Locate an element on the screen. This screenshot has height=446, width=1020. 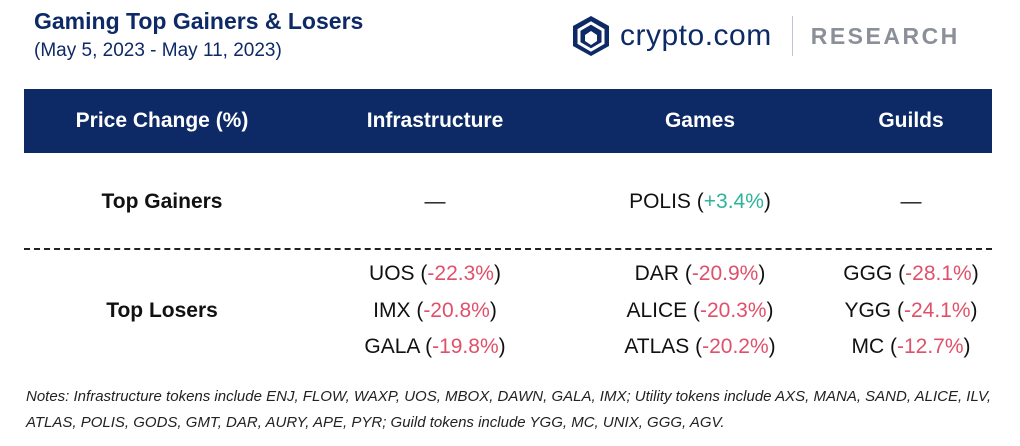
row-label-losers: Top Losers is located at coordinates (162, 310).